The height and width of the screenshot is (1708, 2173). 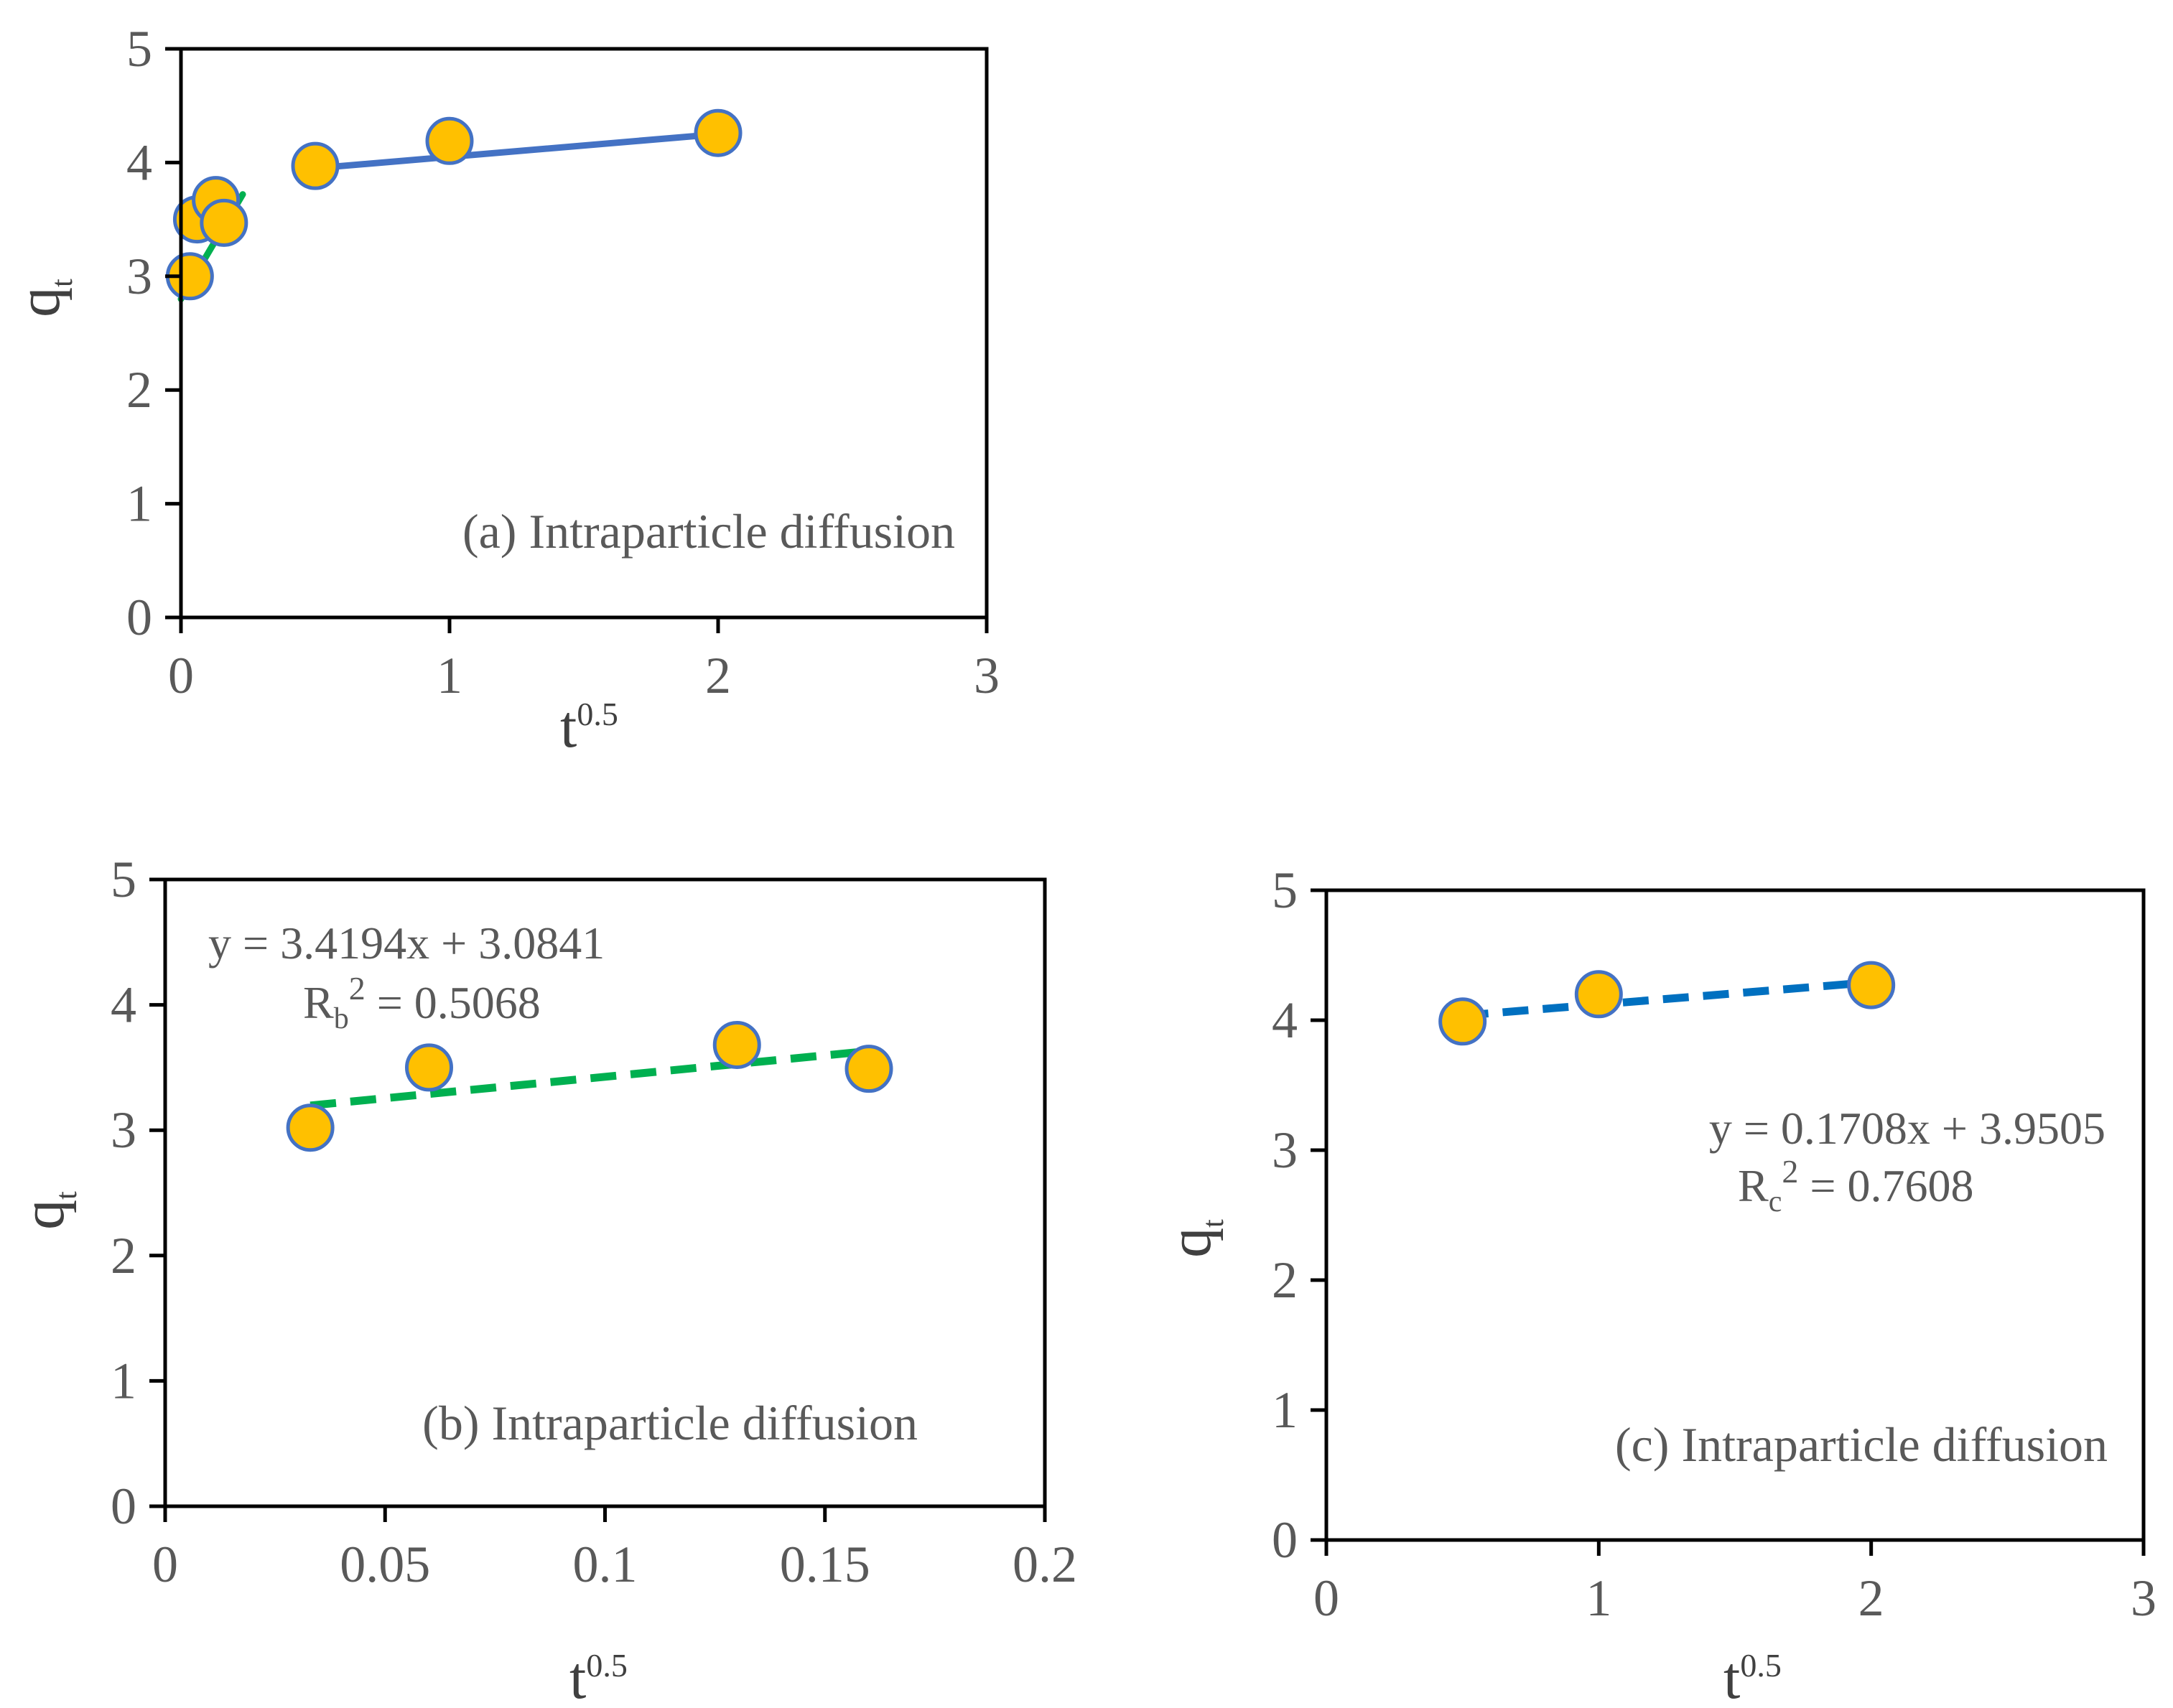 What do you see at coordinates (1285, 1150) in the screenshot?
I see `panel-c-y-tick-label: 3` at bounding box center [1285, 1150].